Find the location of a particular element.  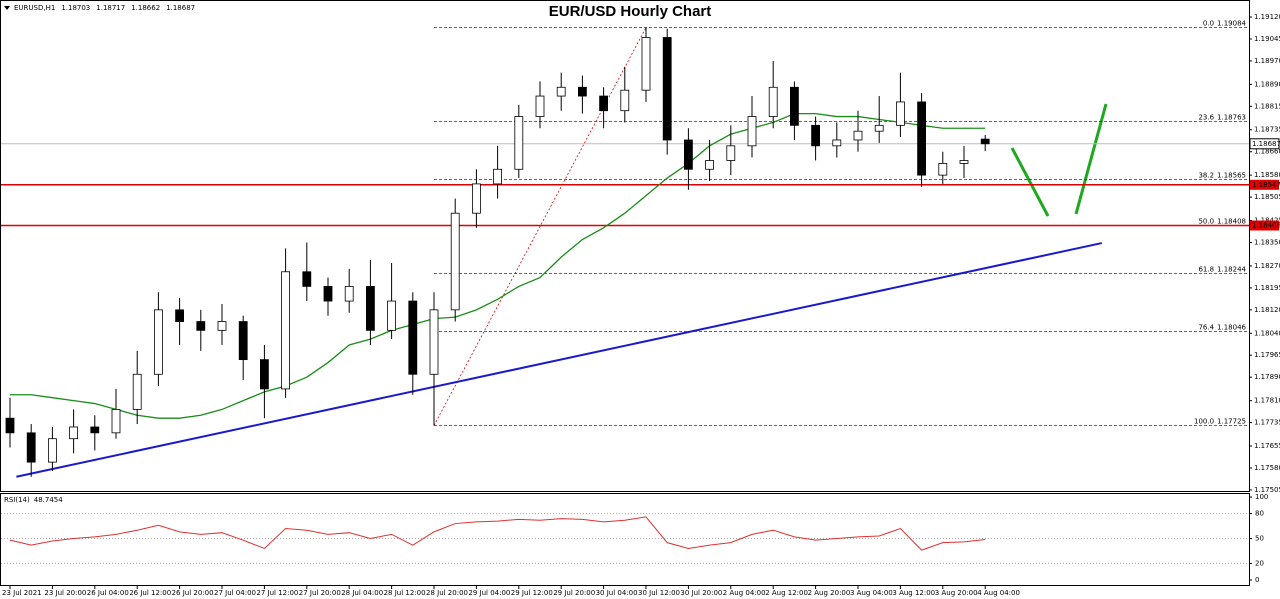

y-tick-label: 1.19045 is located at coordinates (1267, 39).